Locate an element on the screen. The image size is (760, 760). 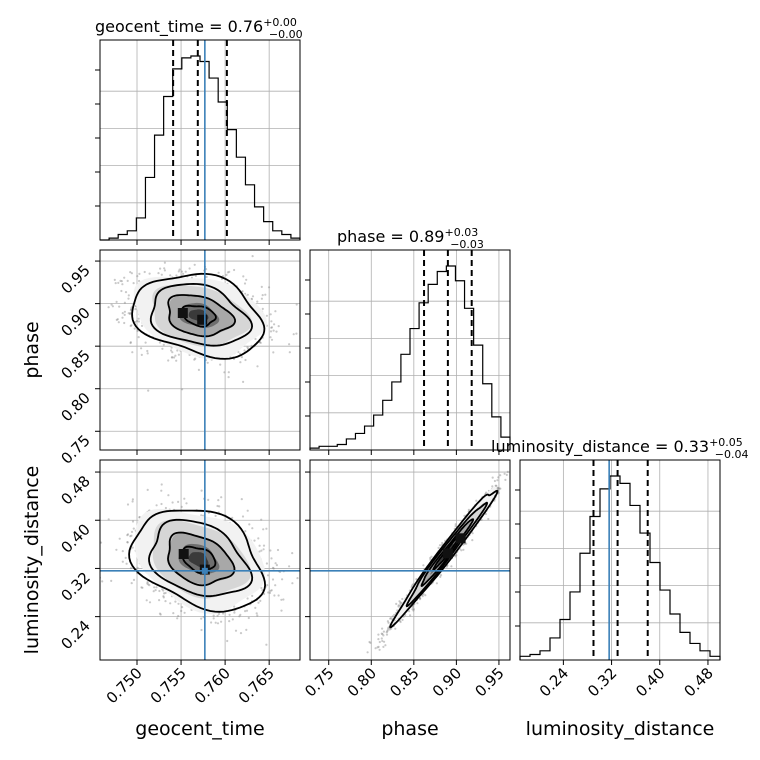
title-main: geocent_time = 0.76 is located at coordinates (179, 27).